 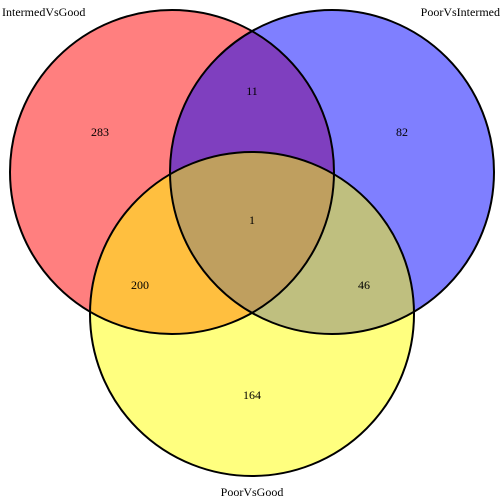 I want to click on count-intermedvsgood-poorvsgood: 200, so click(x=140, y=285).